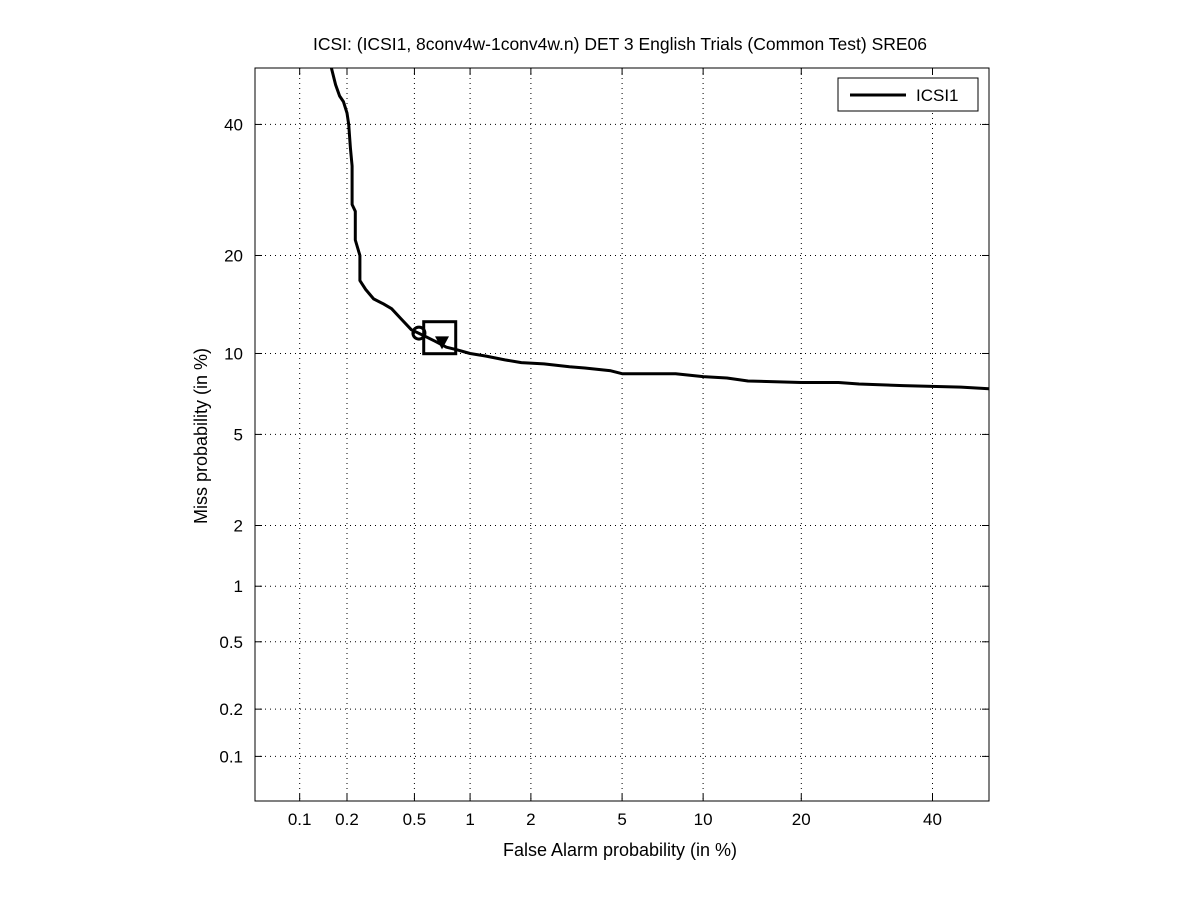  I want to click on y-tick-label: 5, so click(238, 434).